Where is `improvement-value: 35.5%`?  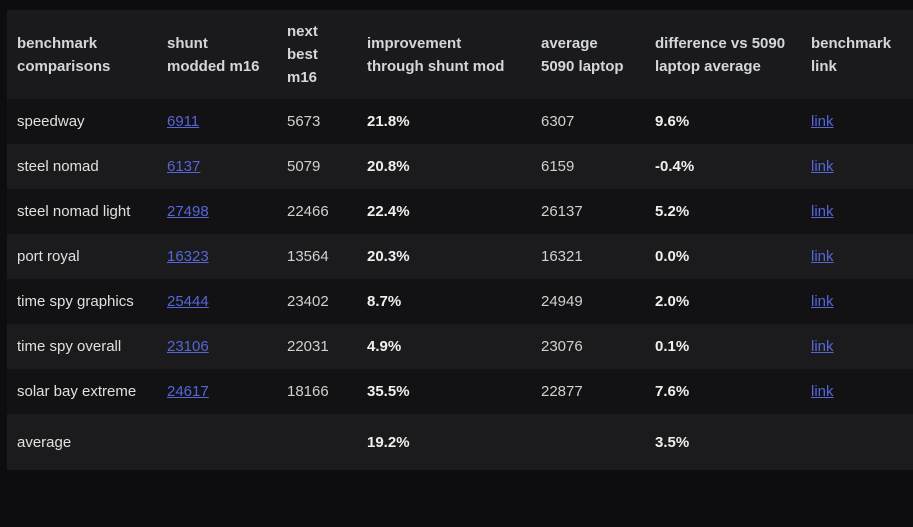
improvement-value: 35.5% is located at coordinates (444, 391).